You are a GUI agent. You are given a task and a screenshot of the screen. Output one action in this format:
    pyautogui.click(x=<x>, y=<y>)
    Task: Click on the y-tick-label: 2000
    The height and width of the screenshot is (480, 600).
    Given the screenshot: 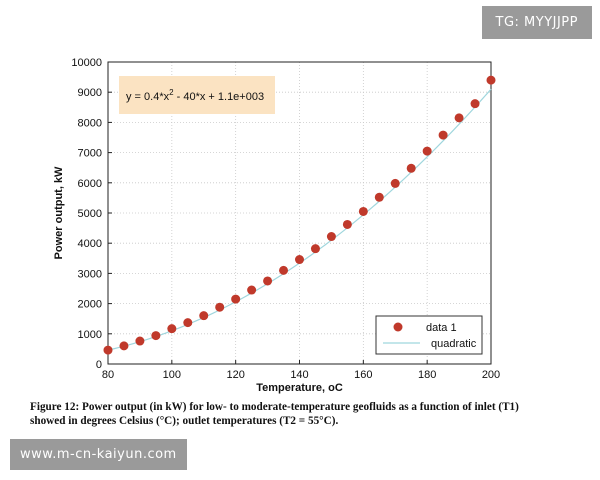 What is the action you would take?
    pyautogui.click(x=90, y=305)
    